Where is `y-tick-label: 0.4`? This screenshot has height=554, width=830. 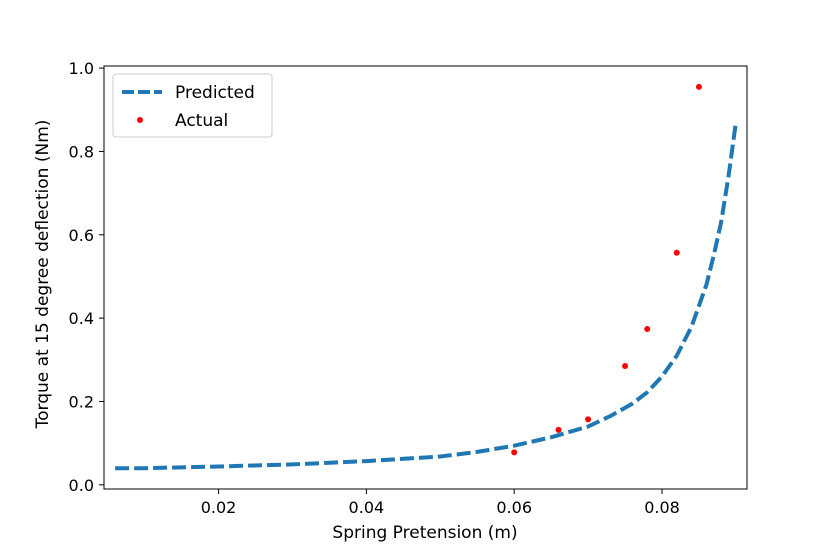 y-tick-label: 0.4 is located at coordinates (81, 318).